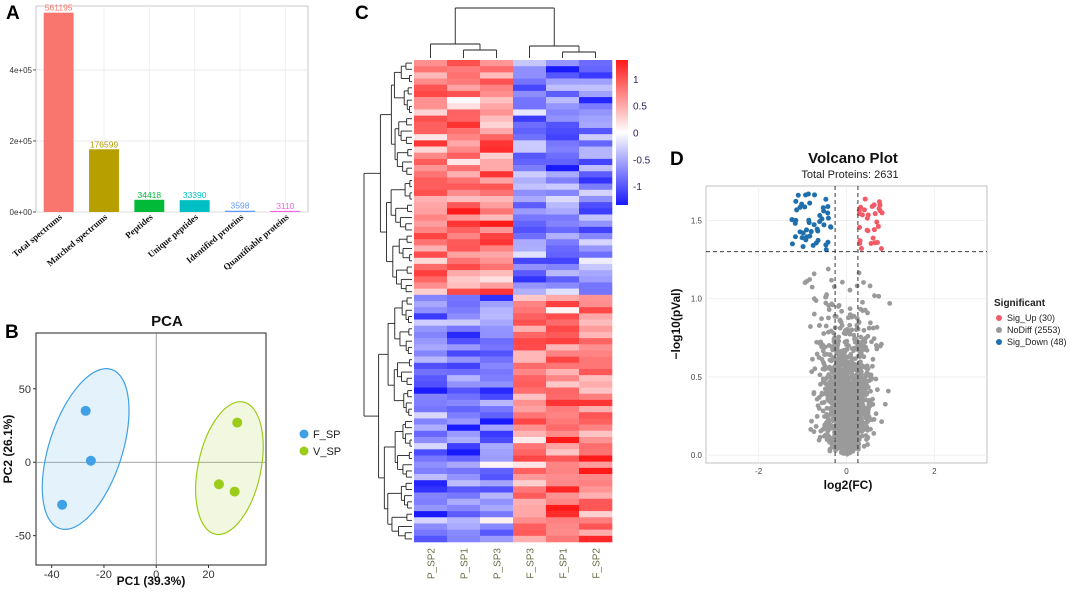 The width and height of the screenshot is (1072, 593). Describe the element at coordinates (28, 463) in the screenshot. I see `y-tick-label: 0` at that location.